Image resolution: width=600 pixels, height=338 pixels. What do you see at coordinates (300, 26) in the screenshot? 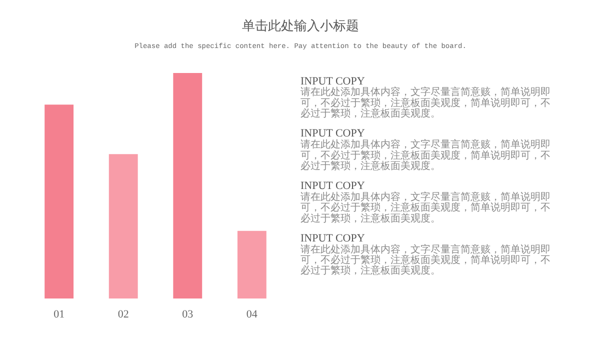
I see `chart-title: 单击此处输入小标题` at bounding box center [300, 26].